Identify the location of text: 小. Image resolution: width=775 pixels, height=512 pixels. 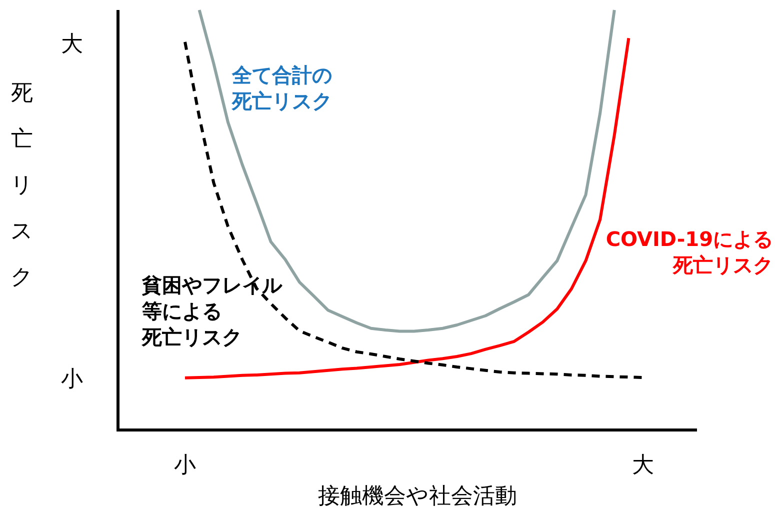
(72, 379).